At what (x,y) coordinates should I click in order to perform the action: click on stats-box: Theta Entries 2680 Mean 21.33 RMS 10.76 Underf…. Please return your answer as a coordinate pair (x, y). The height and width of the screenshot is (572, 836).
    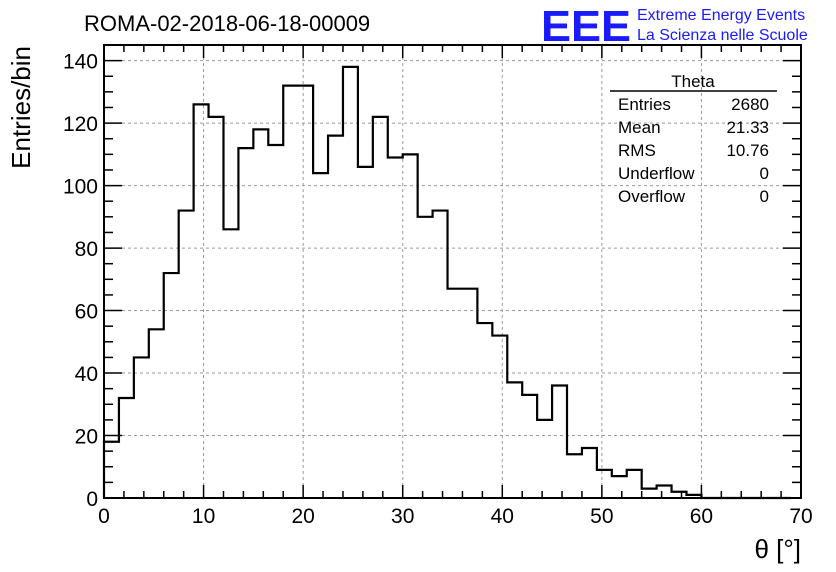
    Looking at the image, I should click on (693, 139).